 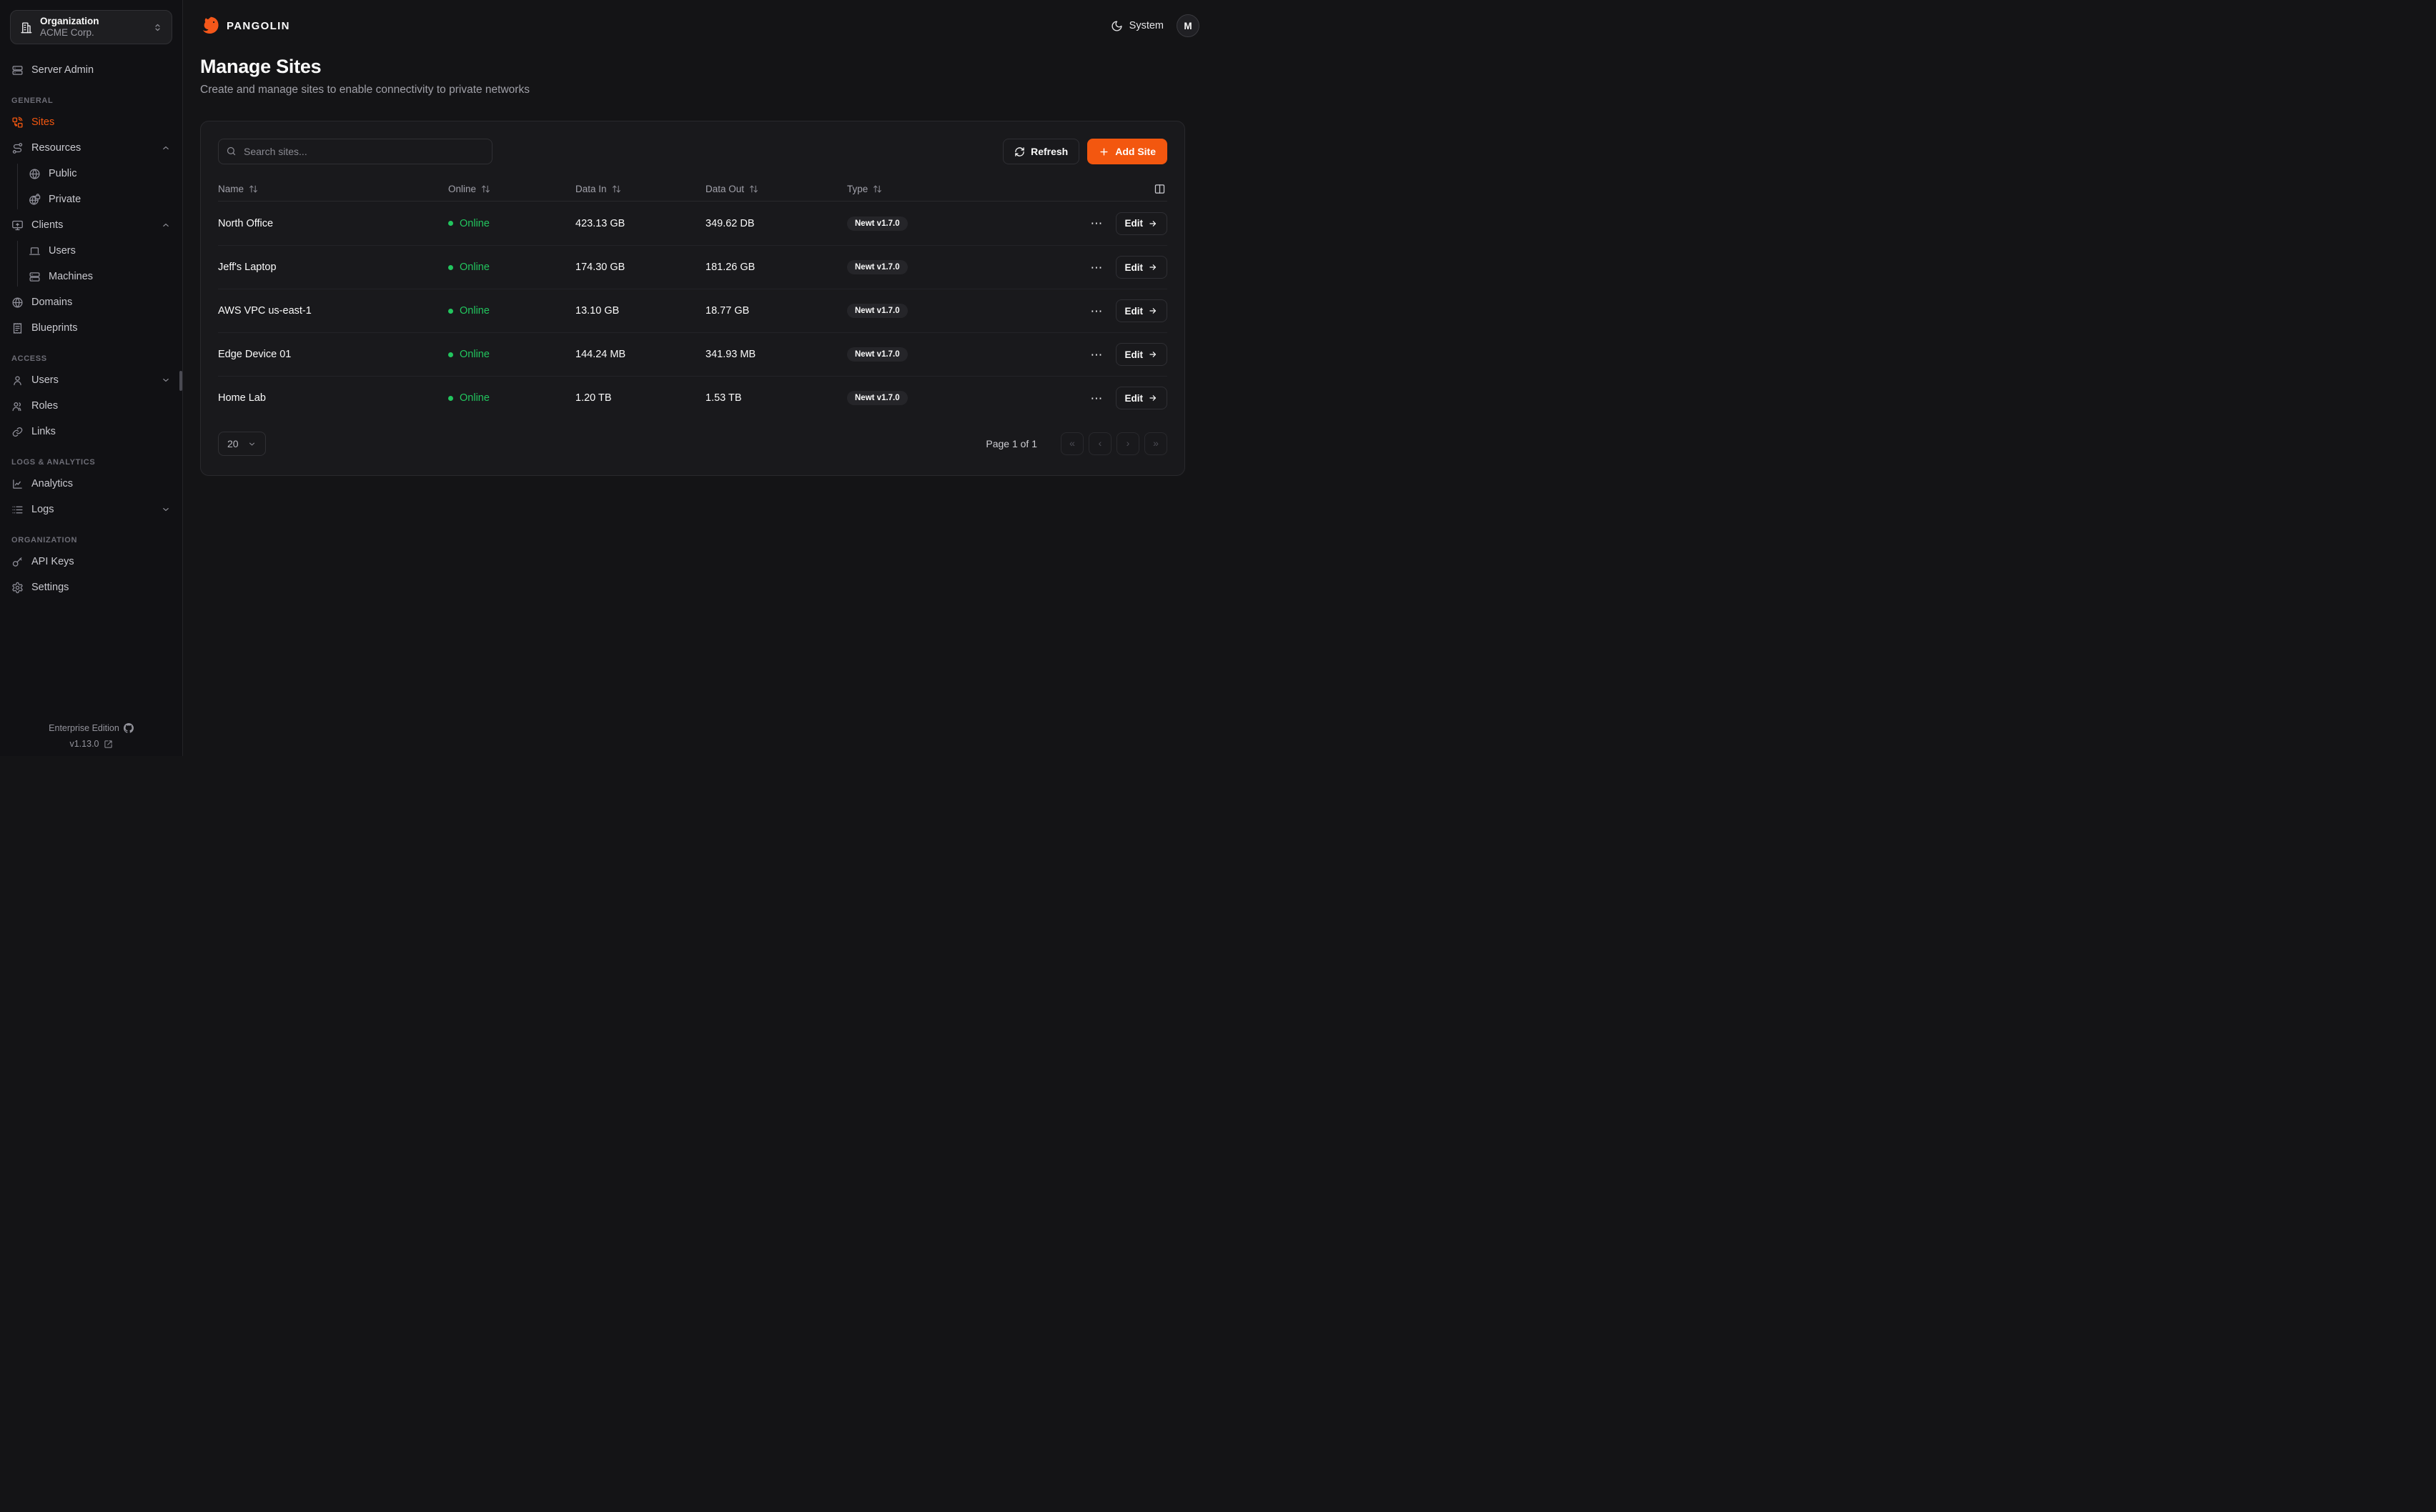 I want to click on page-title: Manage Sites, so click(x=261, y=67).